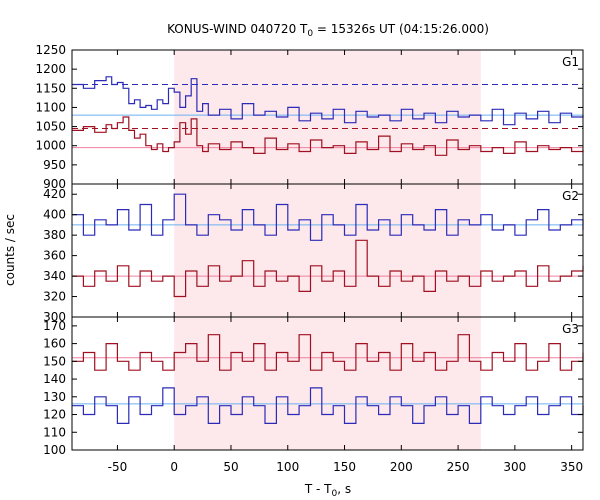 This screenshot has height=500, width=600. I want to click on panel-g1-label: G1, so click(570, 62).